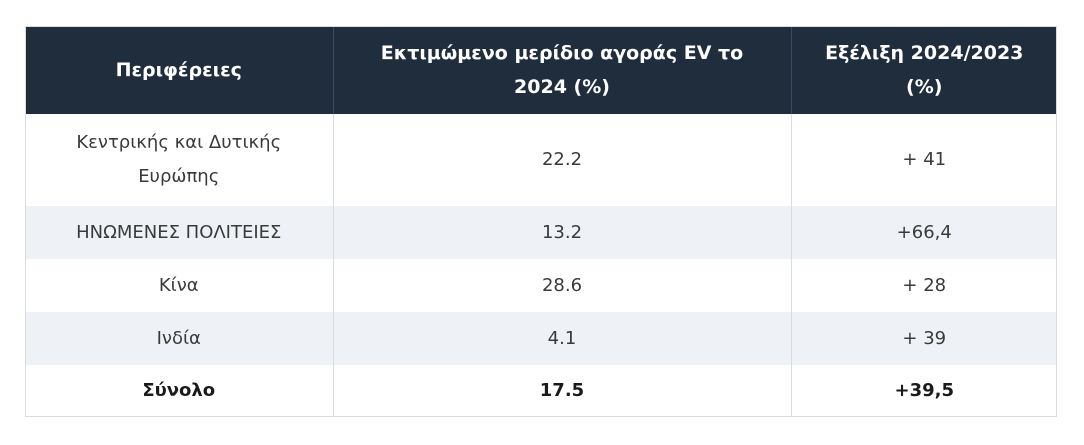  Describe the element at coordinates (562, 285) in the screenshot. I see `market-share-cell: 28.6` at that location.